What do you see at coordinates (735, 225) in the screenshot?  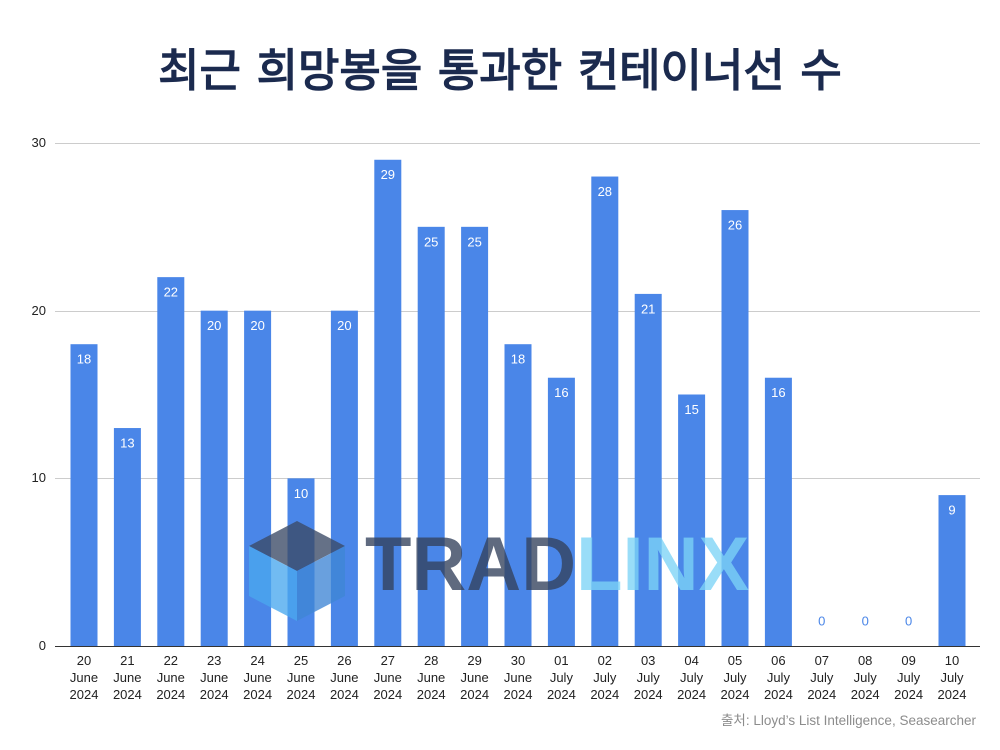 I see `data-label: 26` at bounding box center [735, 225].